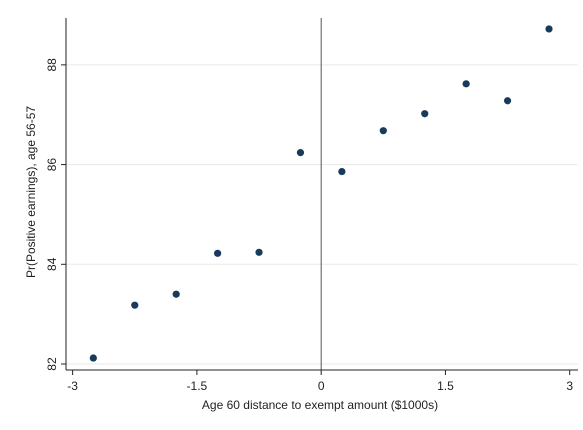  What do you see at coordinates (197, 386) in the screenshot?
I see `x-tick-label: -1.5` at bounding box center [197, 386].